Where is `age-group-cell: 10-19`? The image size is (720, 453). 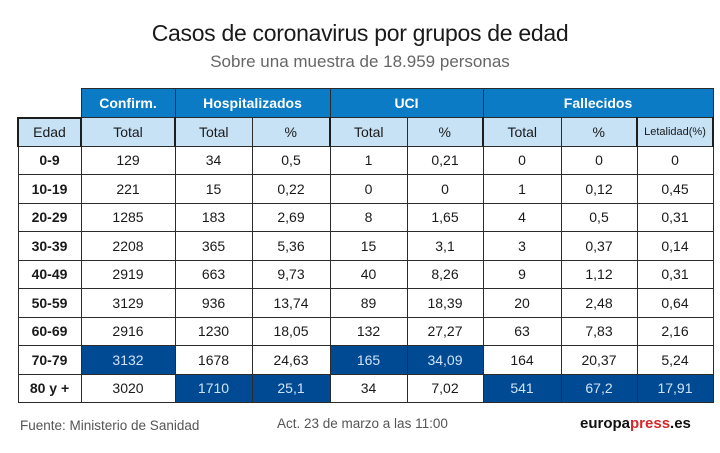
age-group-cell: 10-19 is located at coordinates (49, 189).